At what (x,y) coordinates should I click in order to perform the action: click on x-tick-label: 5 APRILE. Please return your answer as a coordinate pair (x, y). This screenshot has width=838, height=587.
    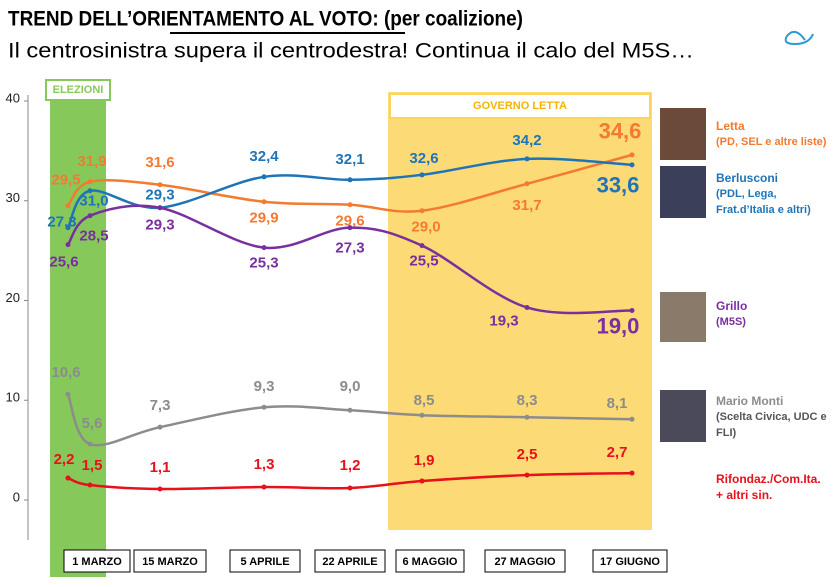
    Looking at the image, I should click on (264, 562).